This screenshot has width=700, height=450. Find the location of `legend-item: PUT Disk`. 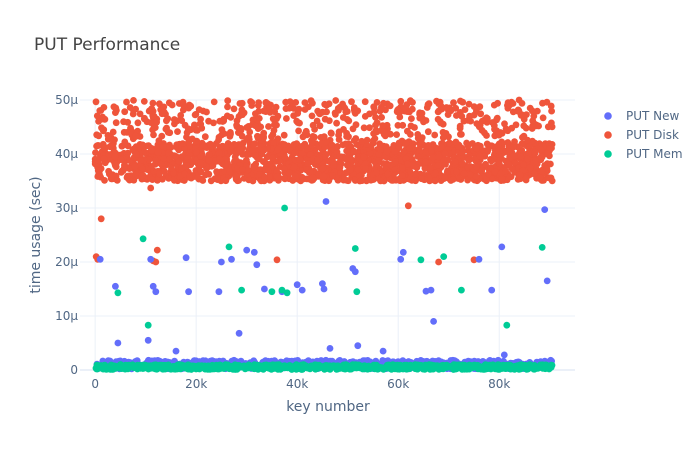

legend-item: PUT Disk is located at coordinates (641, 135).